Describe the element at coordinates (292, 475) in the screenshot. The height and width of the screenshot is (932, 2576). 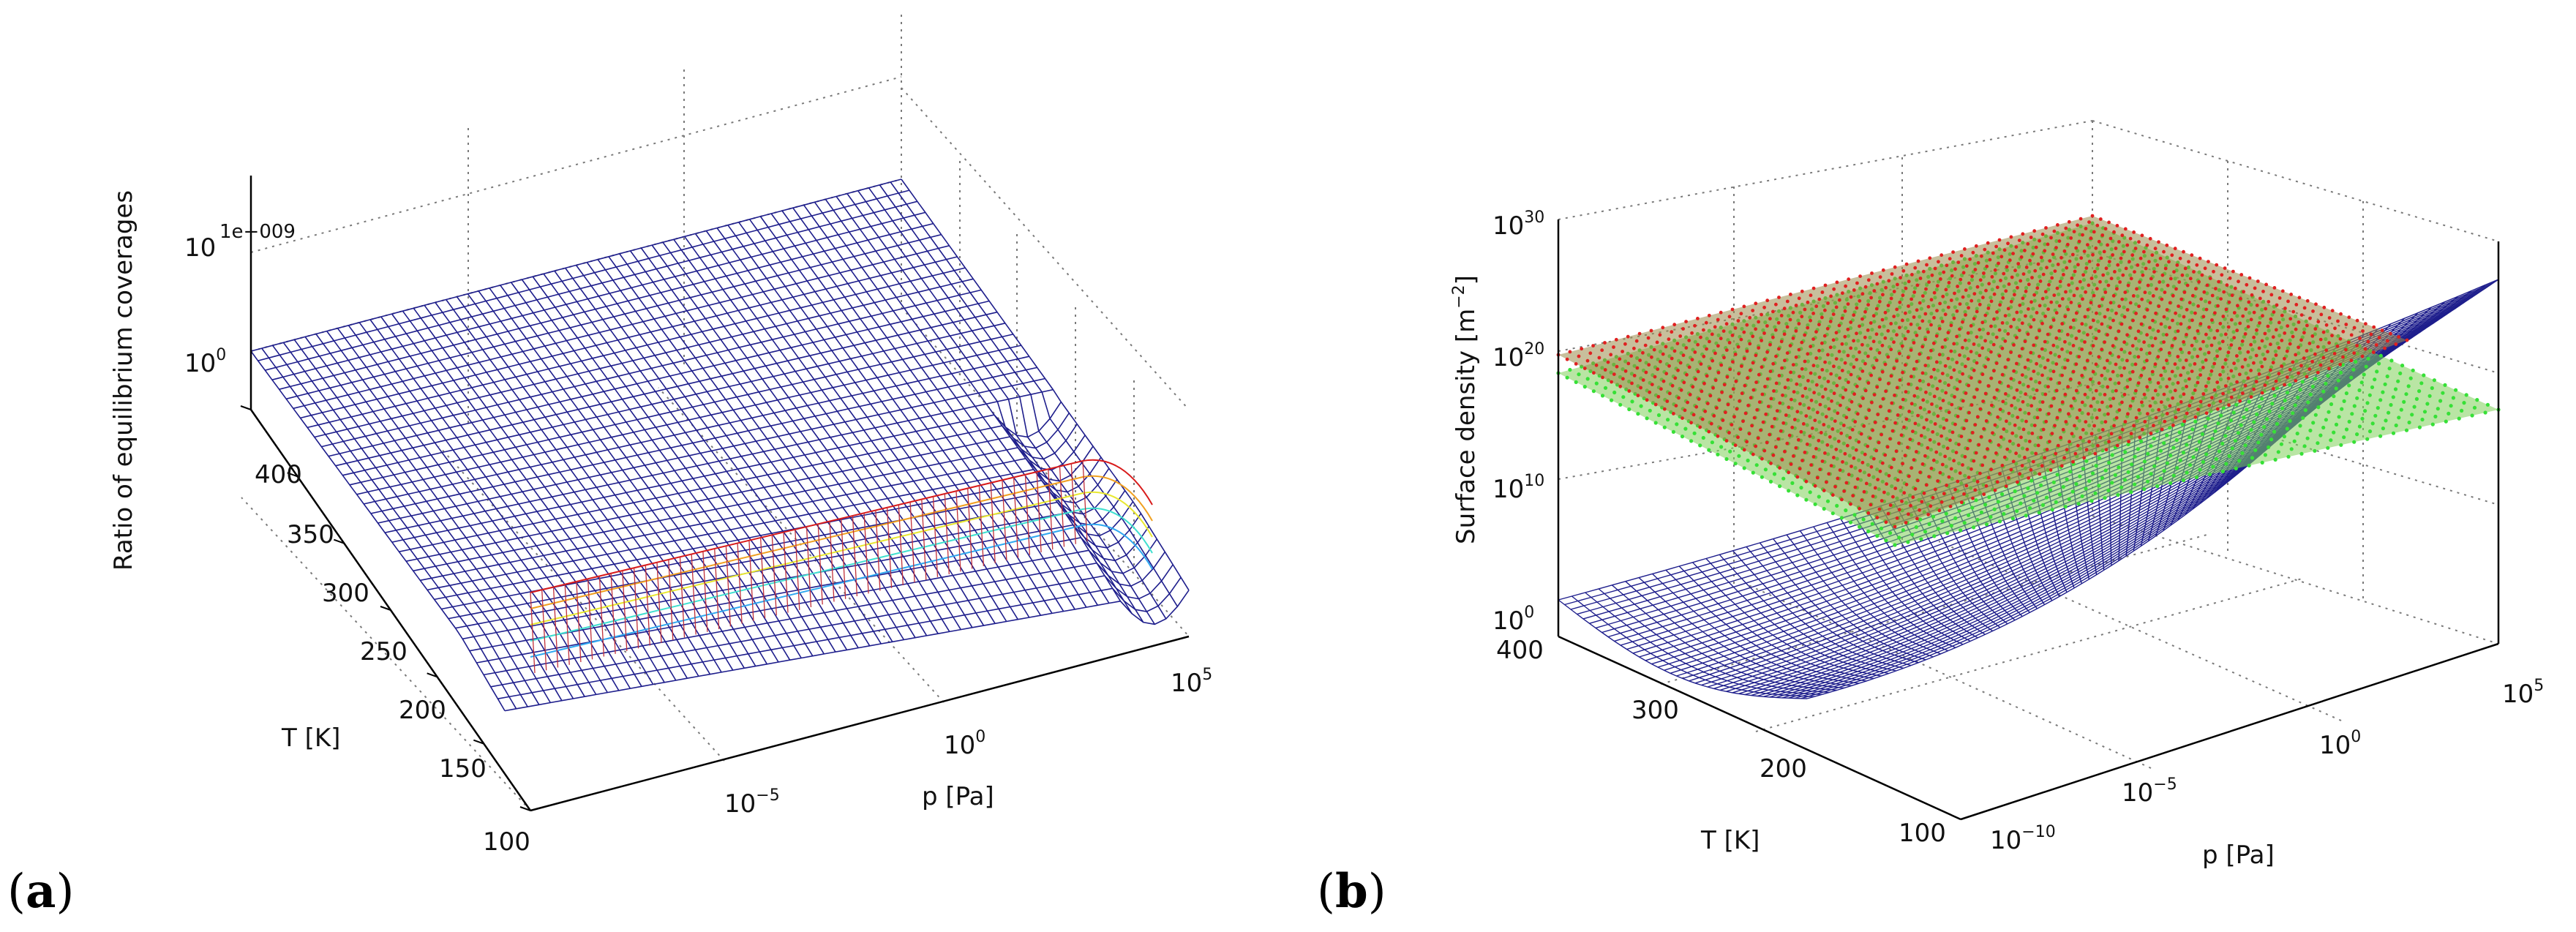
I see `panel-a-ytick-mark` at that location.